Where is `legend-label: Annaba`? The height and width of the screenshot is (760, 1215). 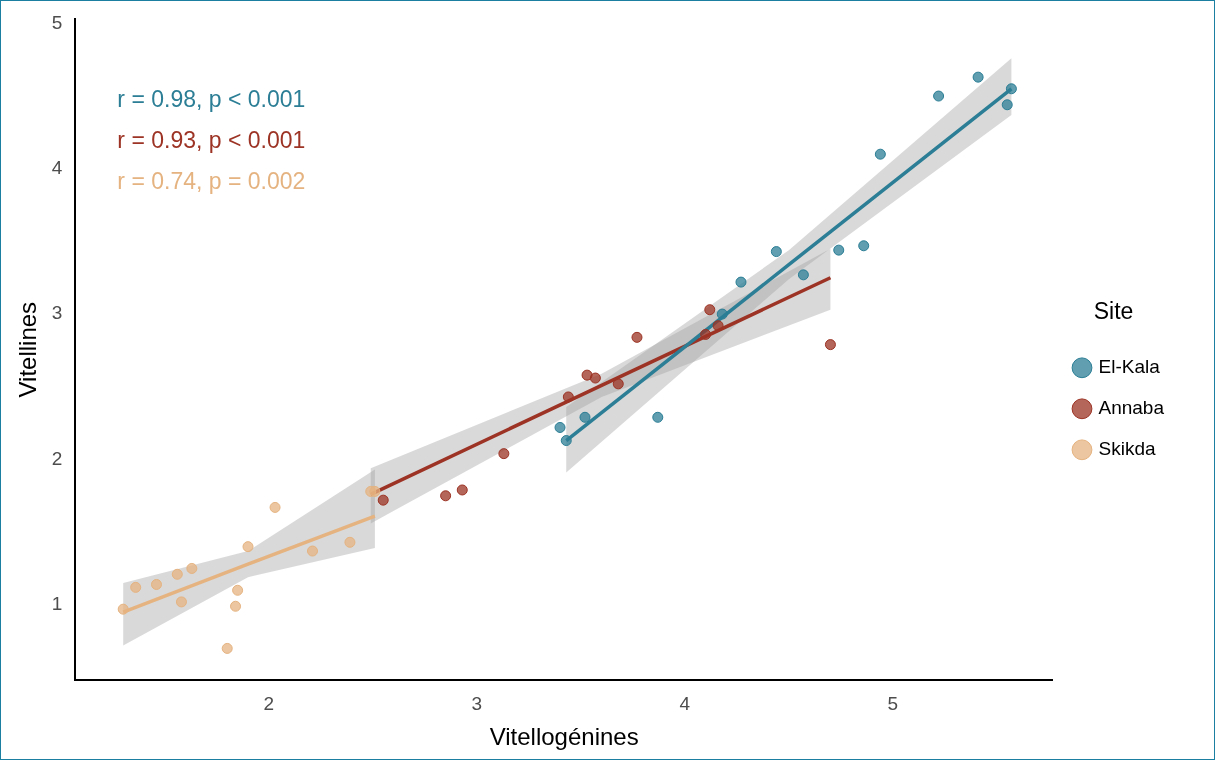
legend-label: Annaba is located at coordinates (1131, 408).